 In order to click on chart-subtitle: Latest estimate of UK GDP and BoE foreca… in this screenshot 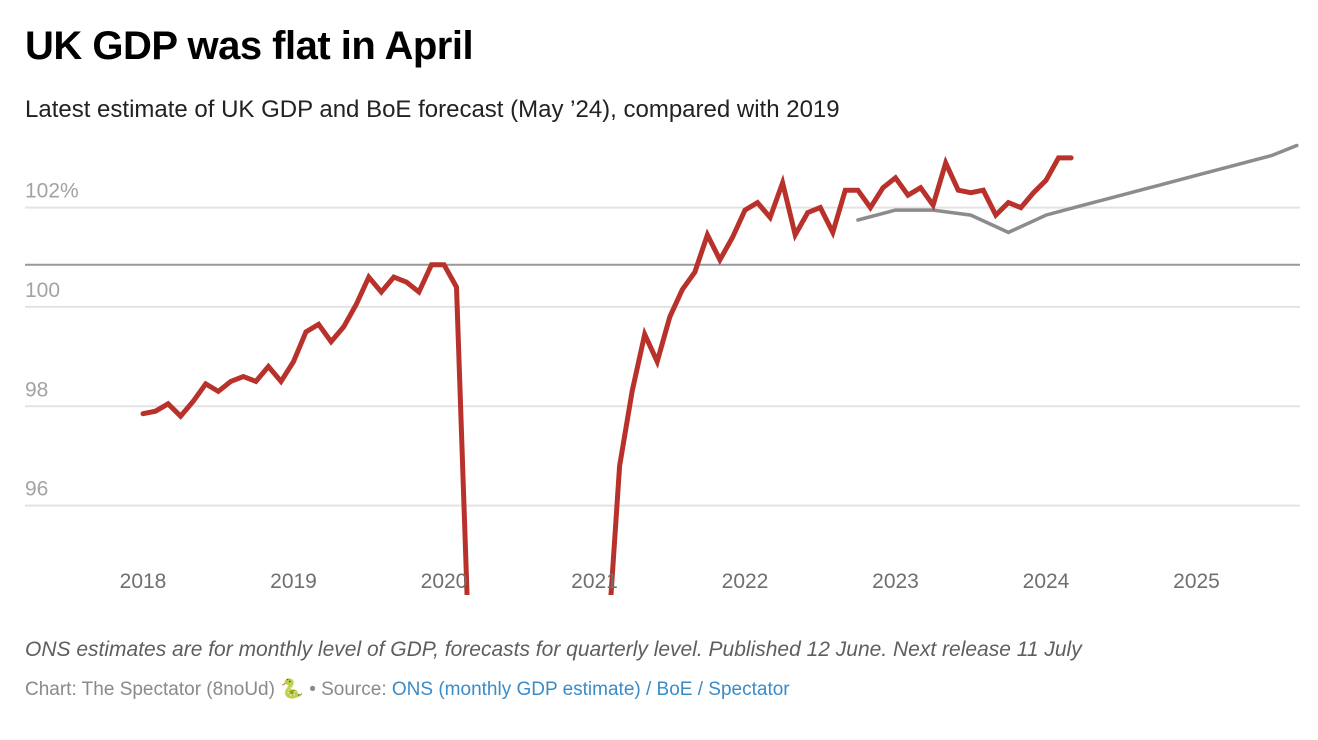, I will do `click(432, 109)`.